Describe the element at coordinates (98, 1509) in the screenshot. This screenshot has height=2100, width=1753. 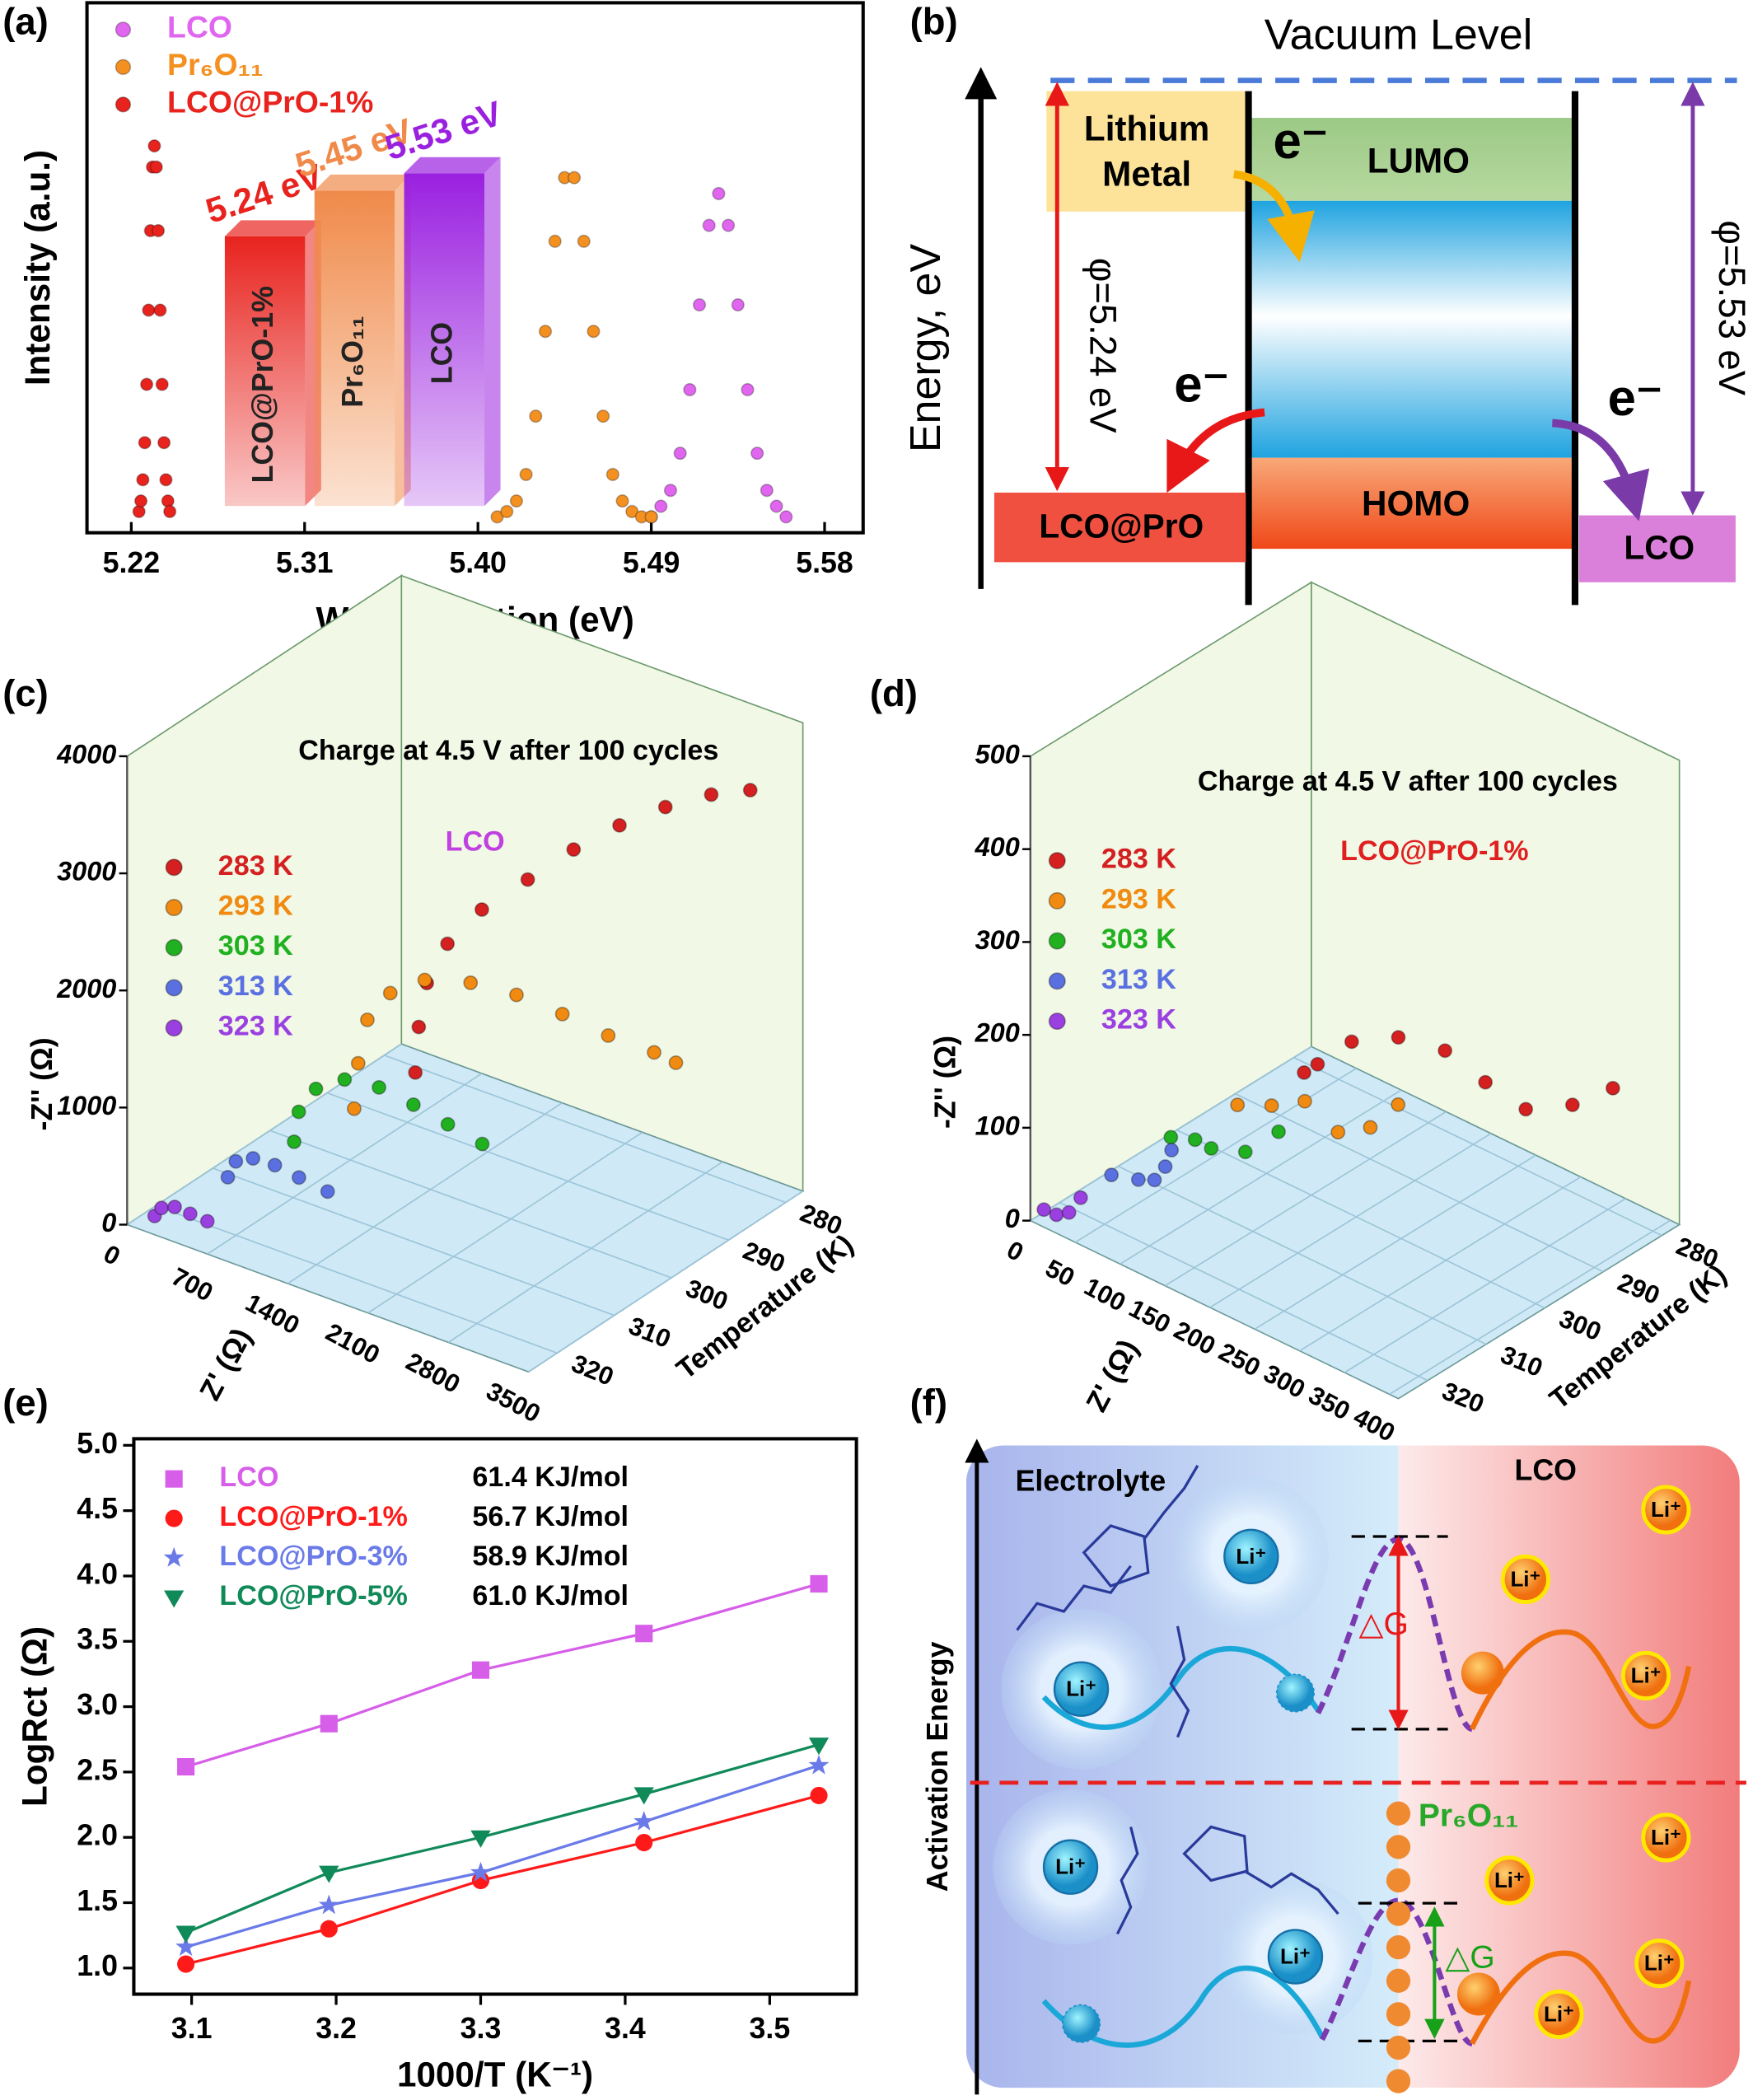
I see `y-tick-label: 4.5` at that location.